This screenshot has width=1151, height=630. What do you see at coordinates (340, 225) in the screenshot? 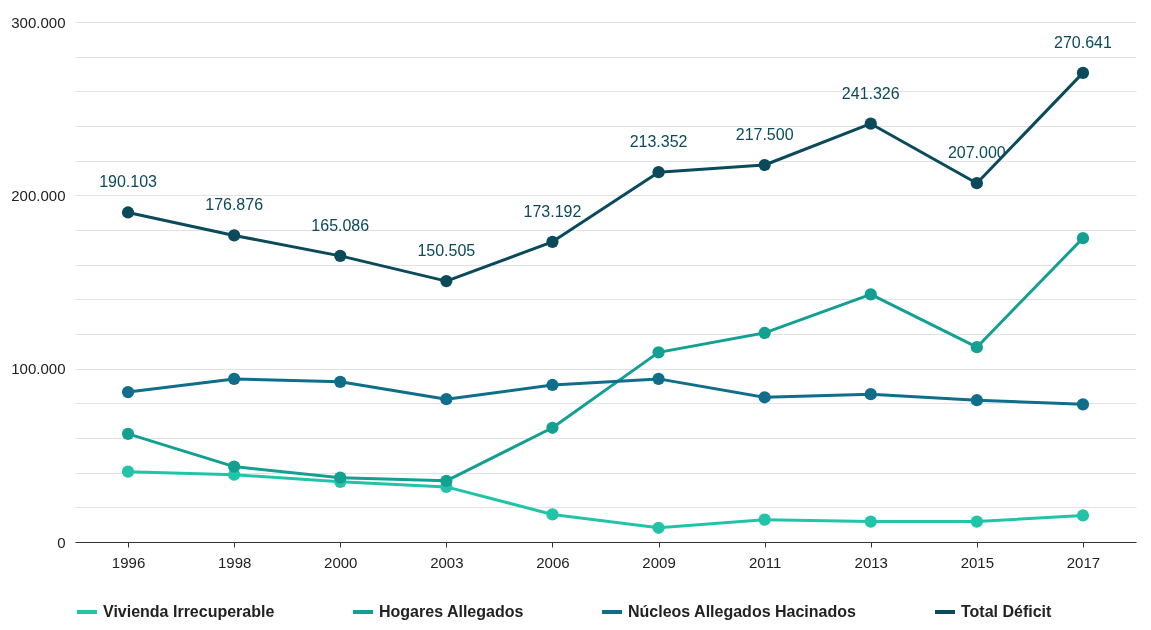
I see `data-label: 165.086` at bounding box center [340, 225].